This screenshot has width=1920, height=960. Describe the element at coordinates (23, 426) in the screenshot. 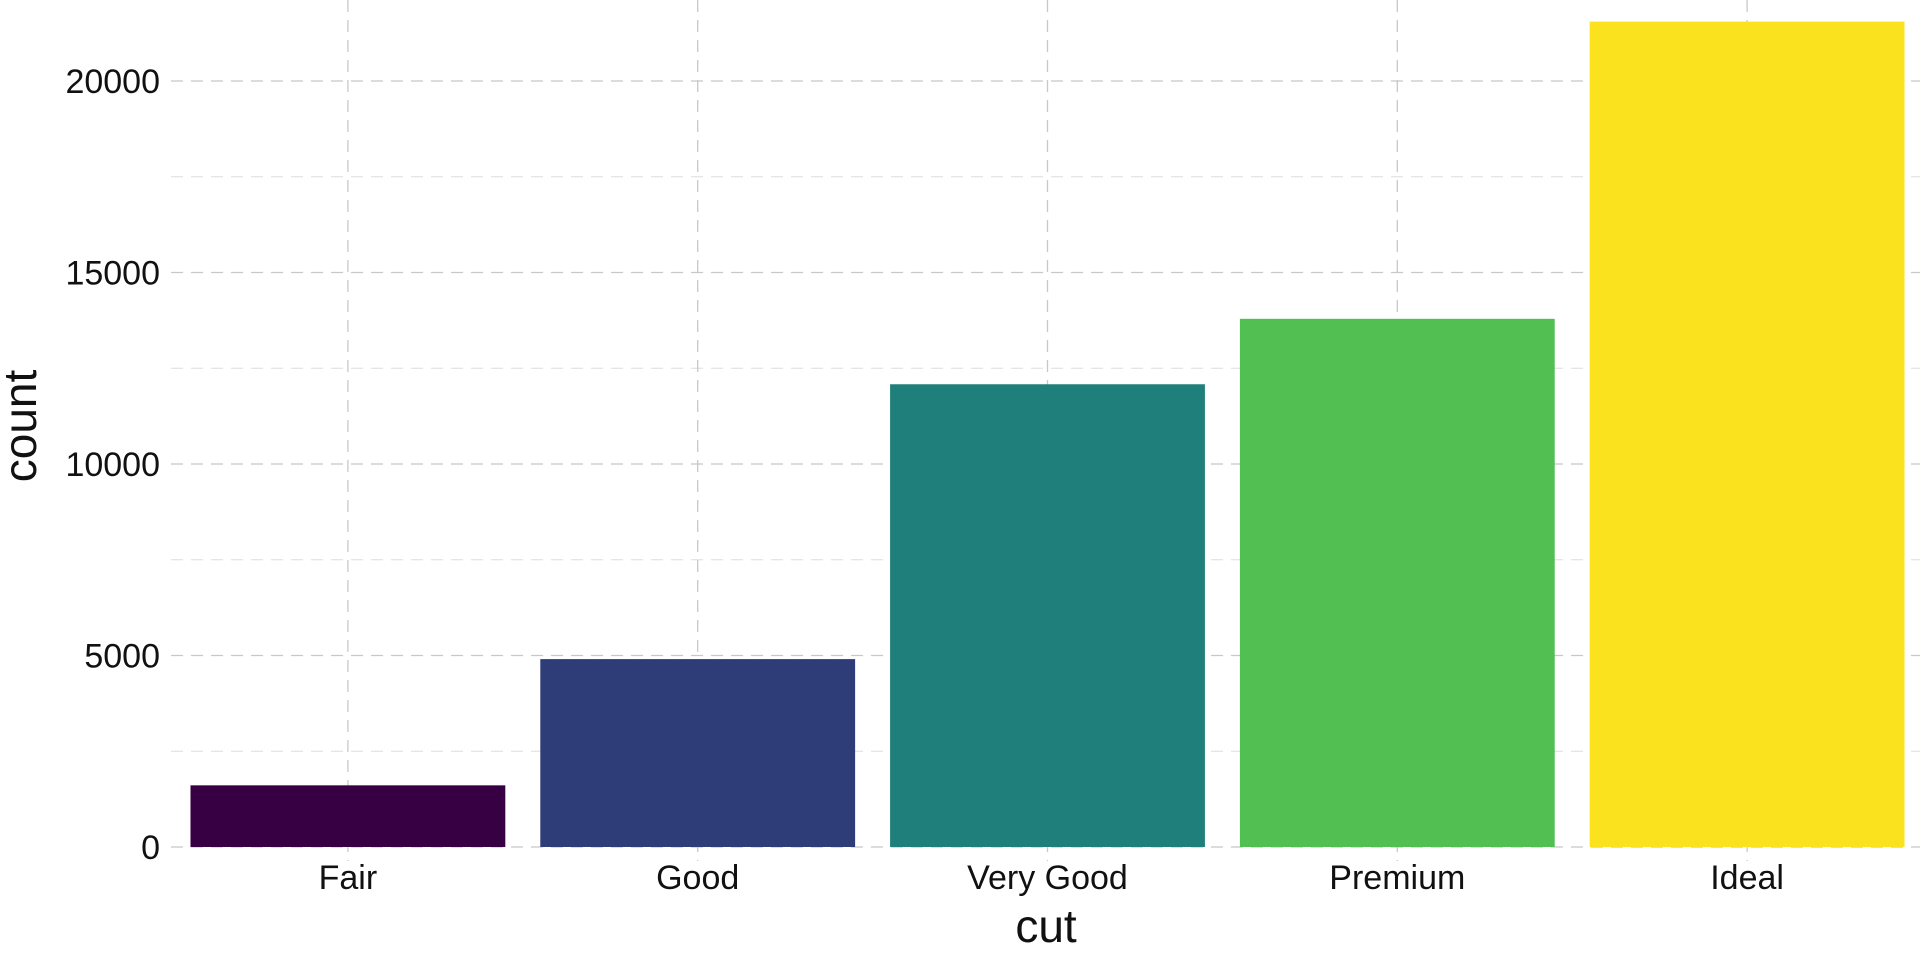

I see `y-axis-title: count` at that location.